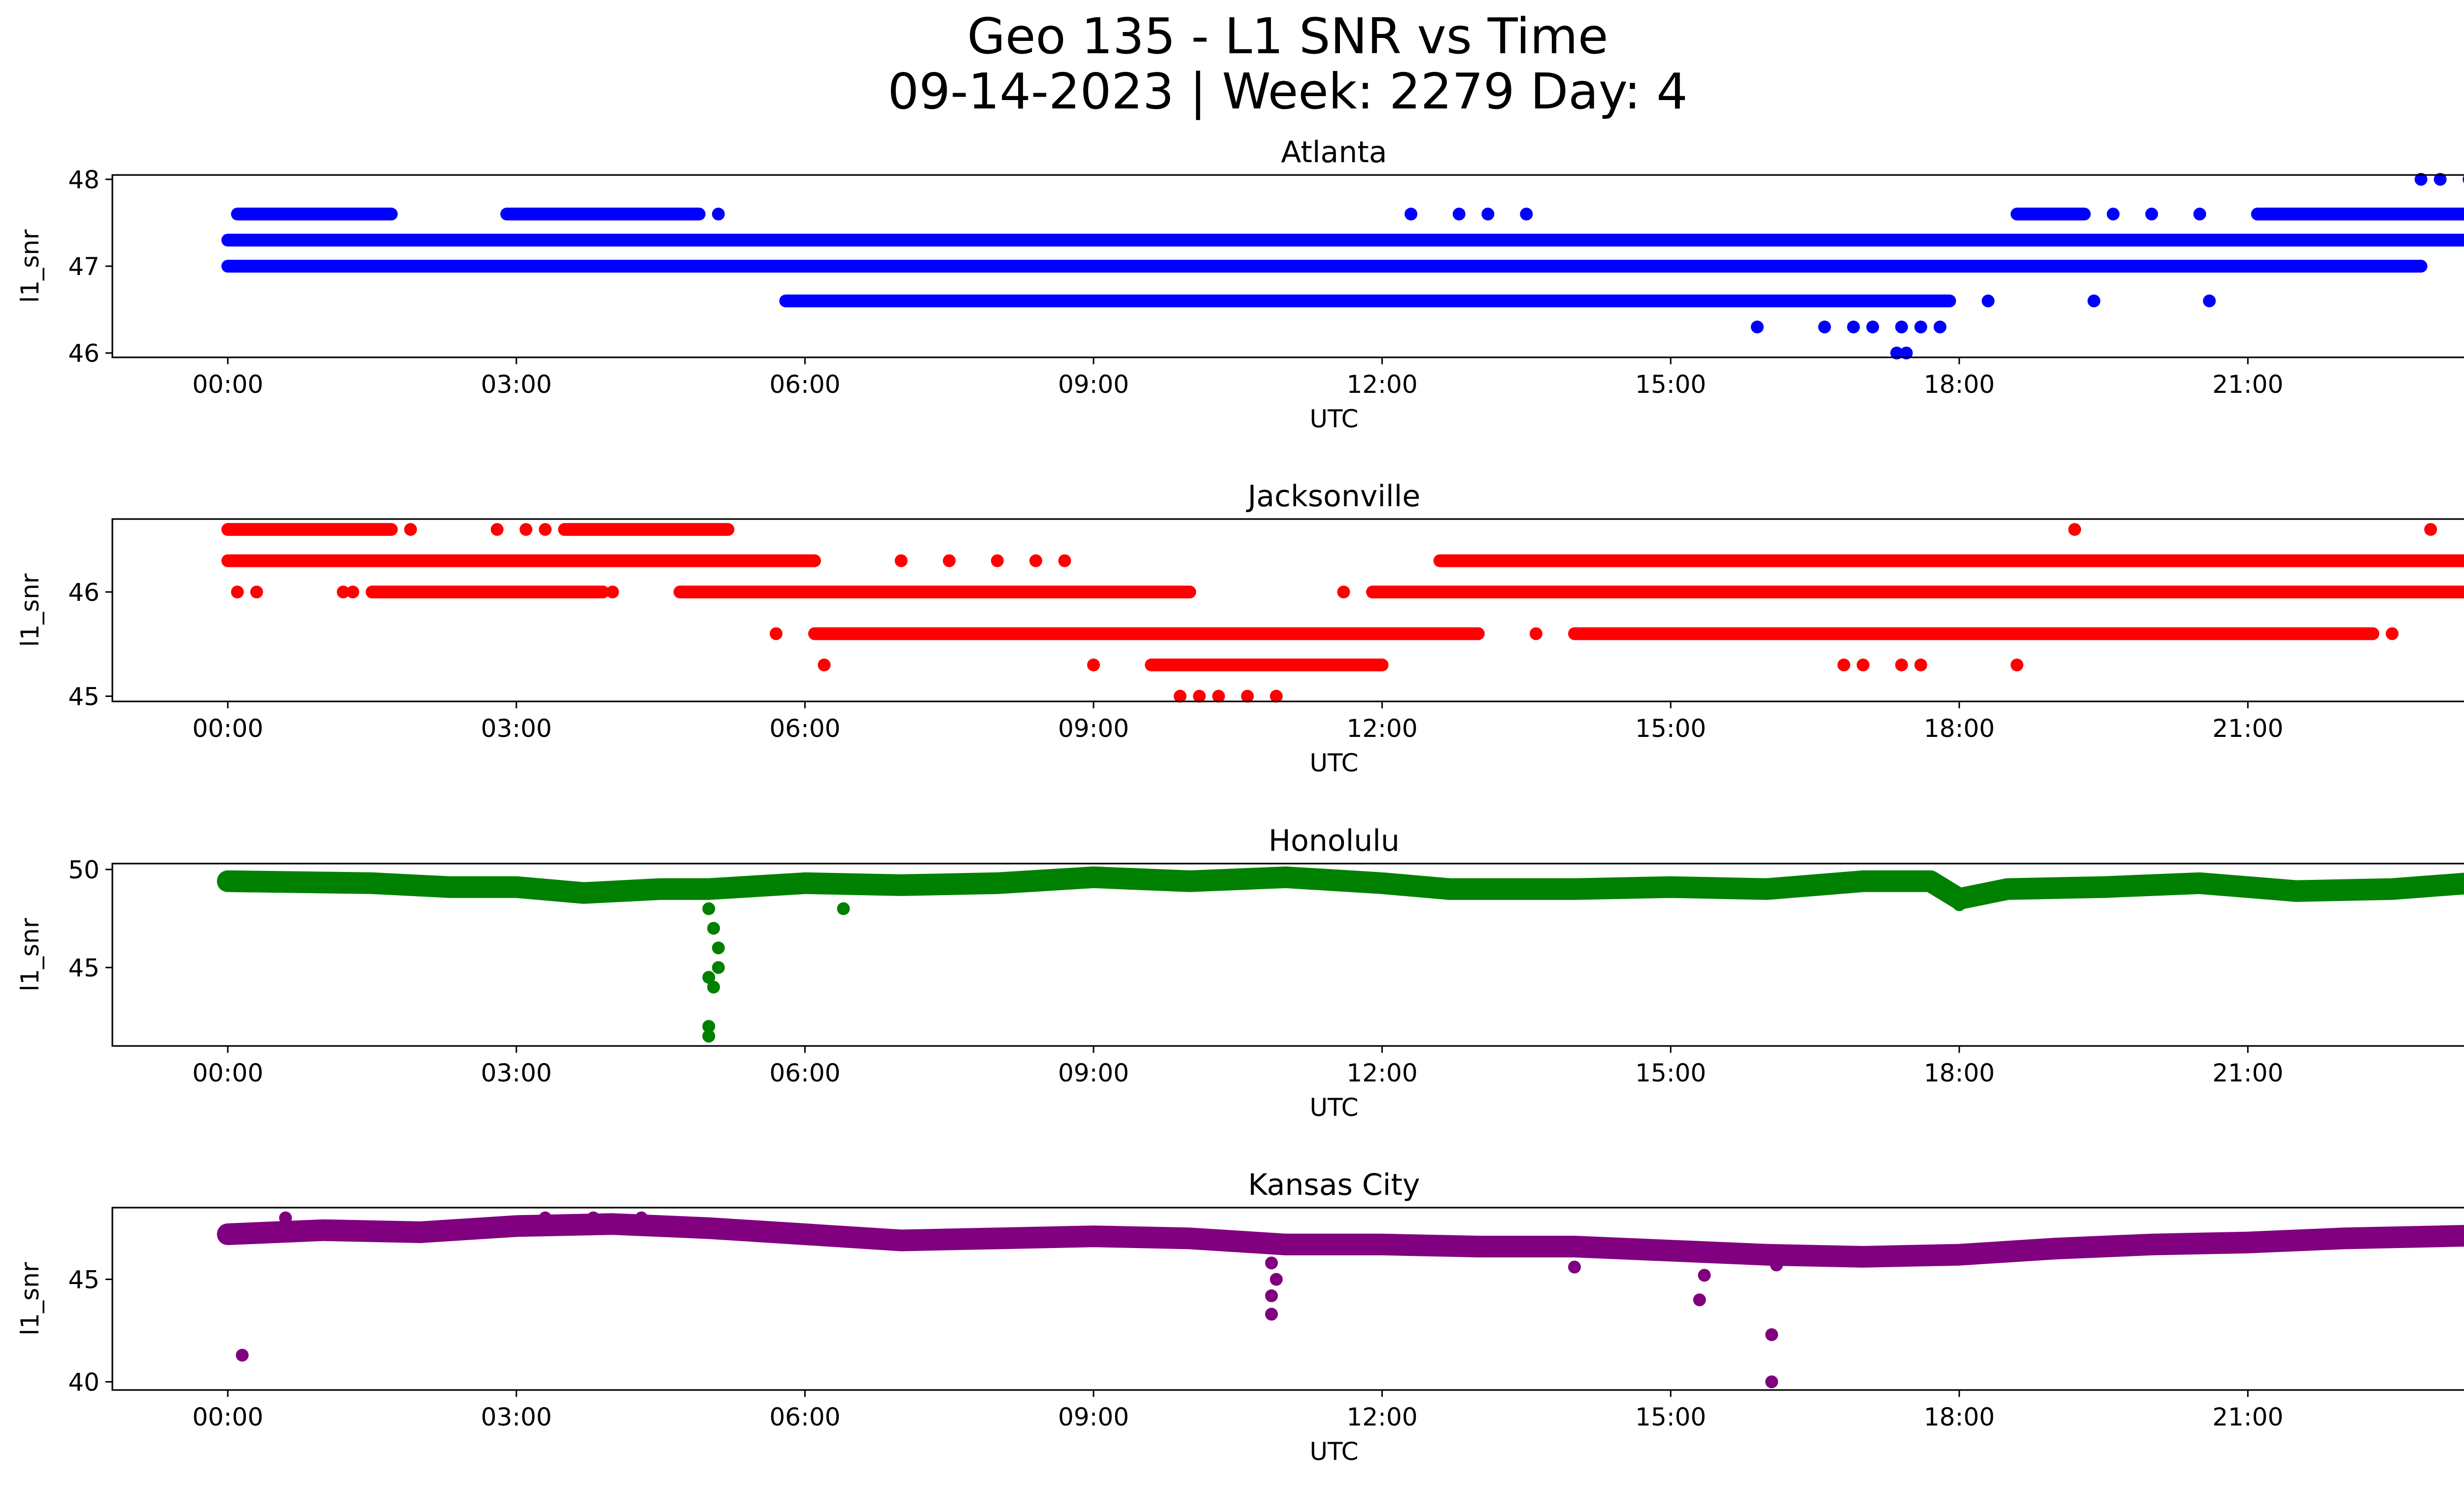 Image resolution: width=2464 pixels, height=1495 pixels. Describe the element at coordinates (1334, 152) in the screenshot. I see `subplot-title: Atlanta` at that location.